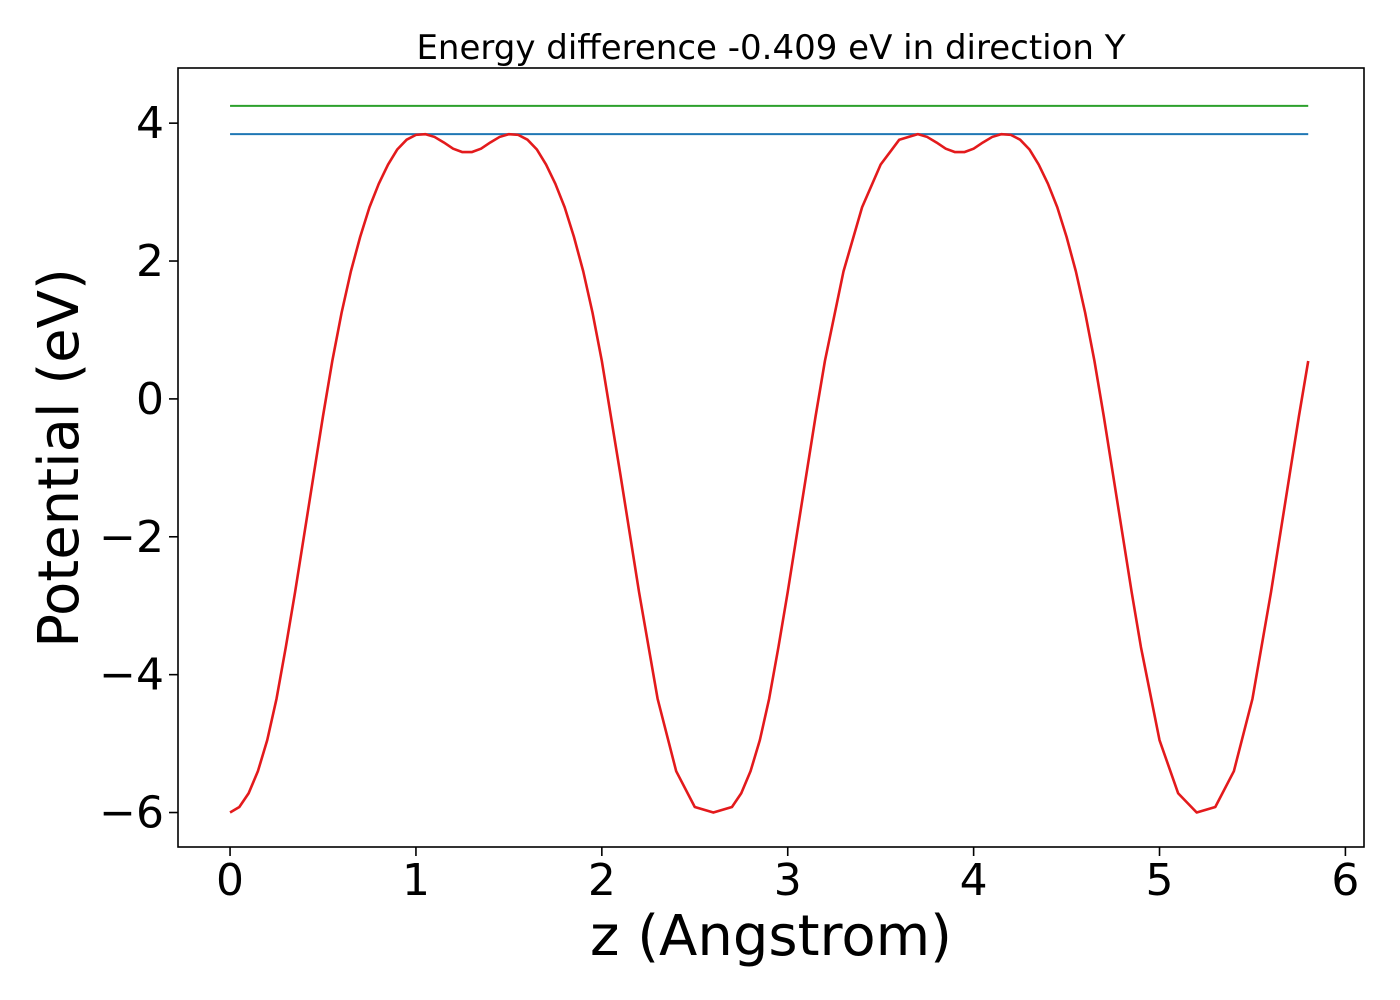 Image resolution: width=1400 pixels, height=1000 pixels. I want to click on x-tick-label: 6, so click(1345, 880).